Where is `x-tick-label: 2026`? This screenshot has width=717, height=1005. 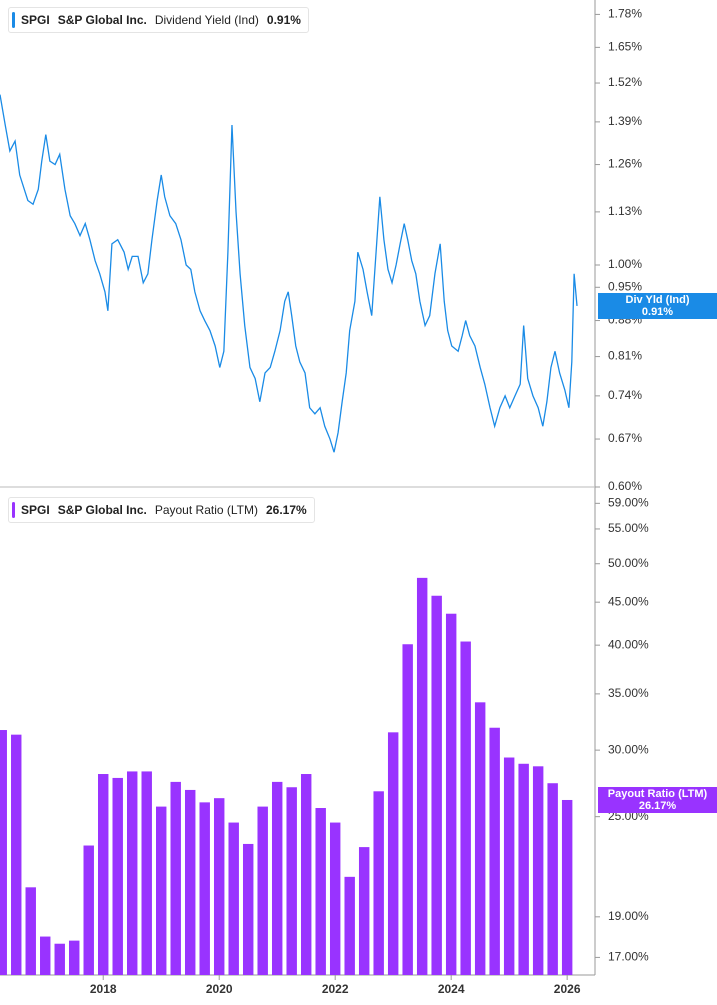
x-tick-label: 2026 is located at coordinates (567, 989).